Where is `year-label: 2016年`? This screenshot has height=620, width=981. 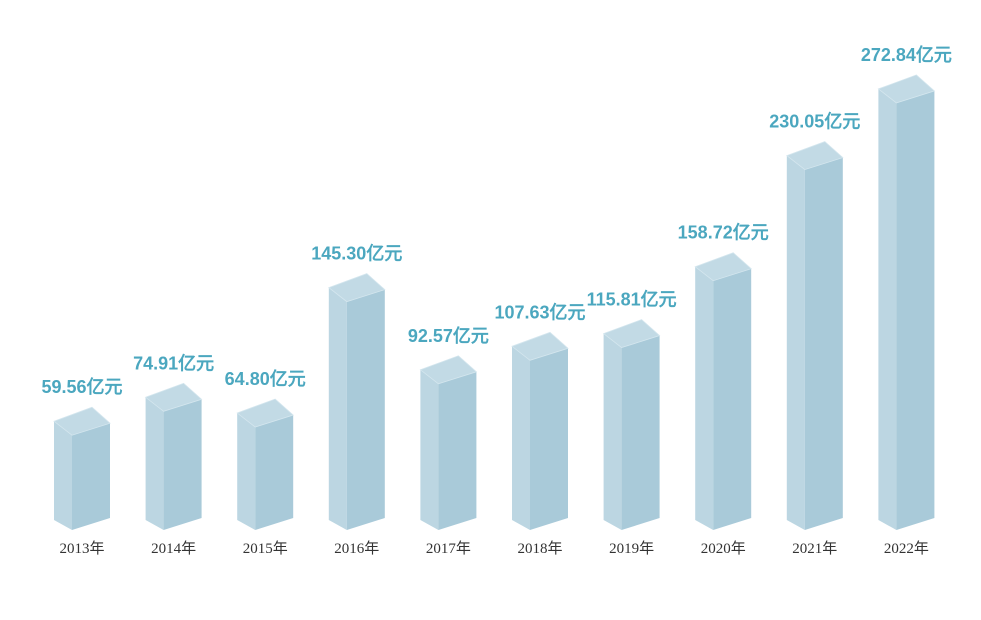 year-label: 2016年 is located at coordinates (356, 548).